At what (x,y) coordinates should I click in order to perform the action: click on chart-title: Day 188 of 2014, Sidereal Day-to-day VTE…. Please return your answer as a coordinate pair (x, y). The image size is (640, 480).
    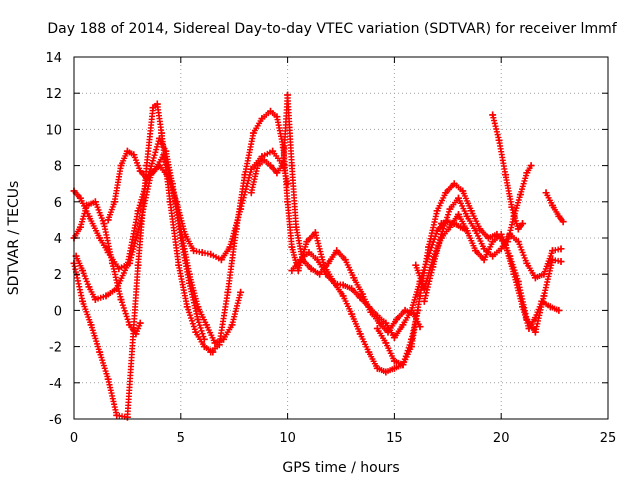
    Looking at the image, I should click on (332, 29).